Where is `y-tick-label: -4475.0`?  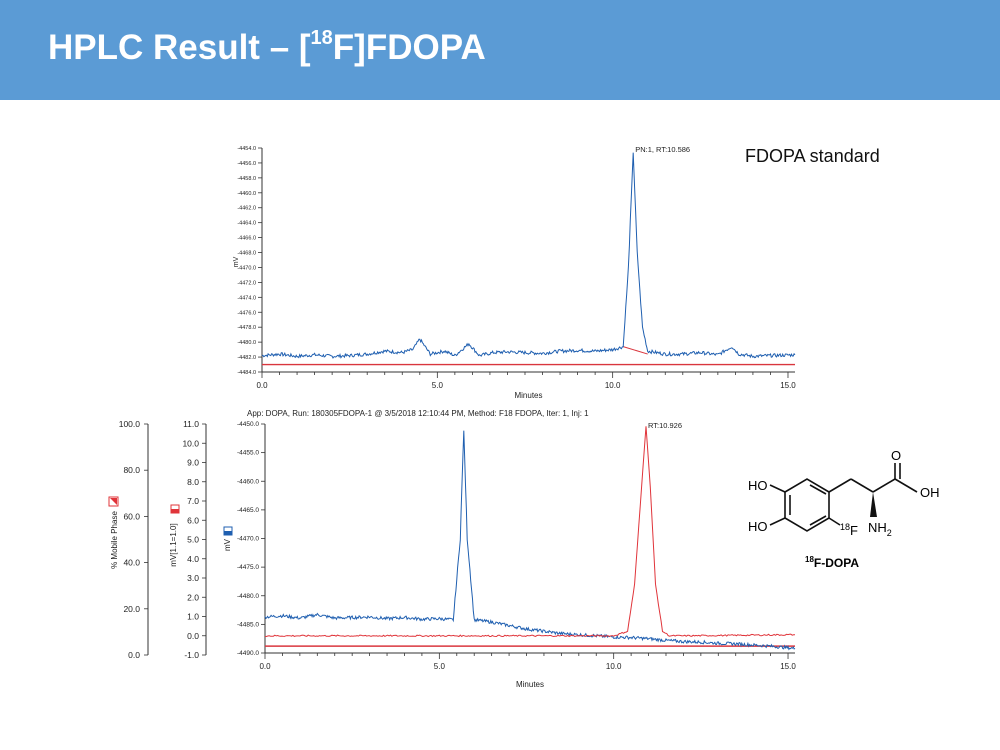 y-tick-label: -4475.0 is located at coordinates (248, 567).